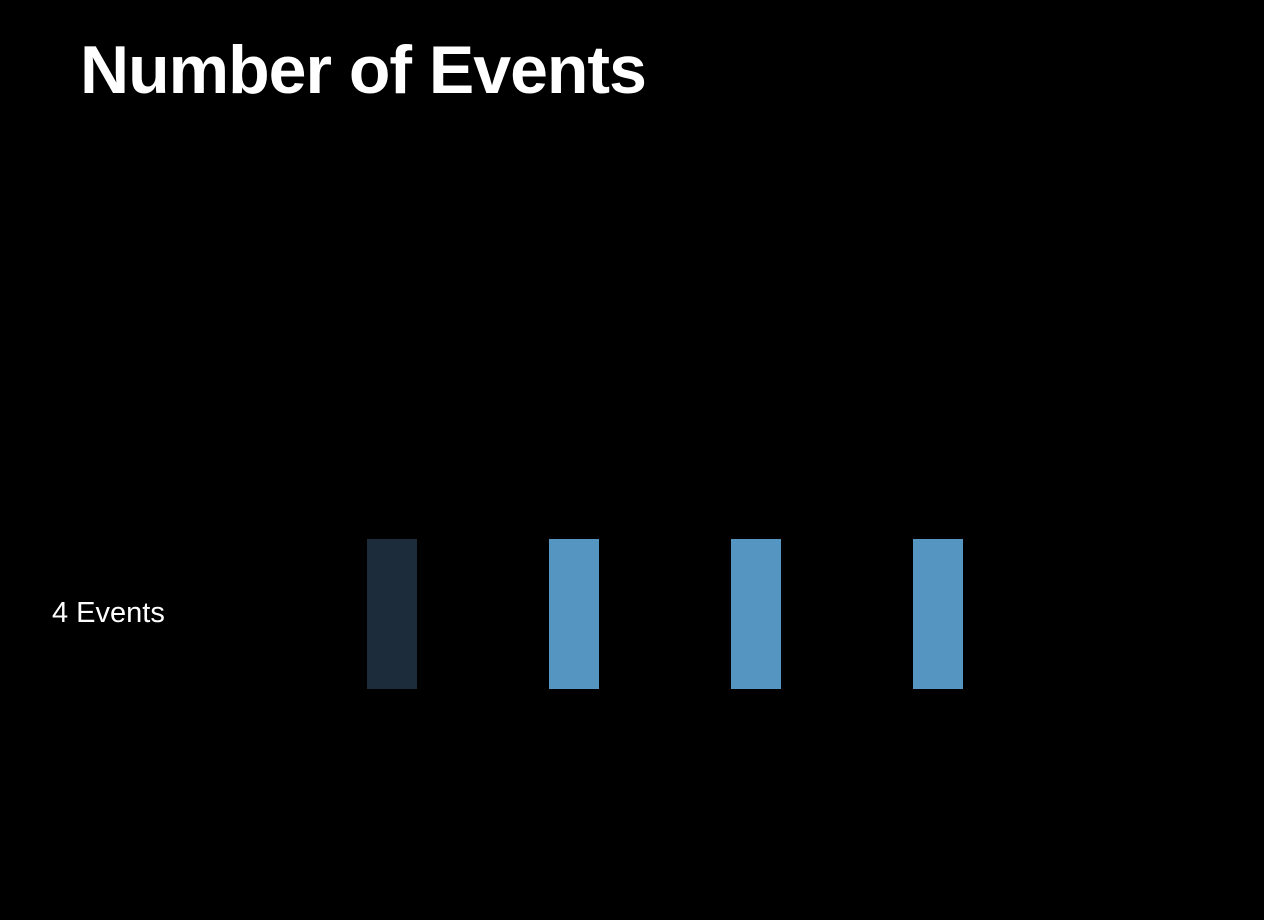 The image size is (1264, 920). What do you see at coordinates (363, 70) in the screenshot?
I see `page-title: Number of Events` at bounding box center [363, 70].